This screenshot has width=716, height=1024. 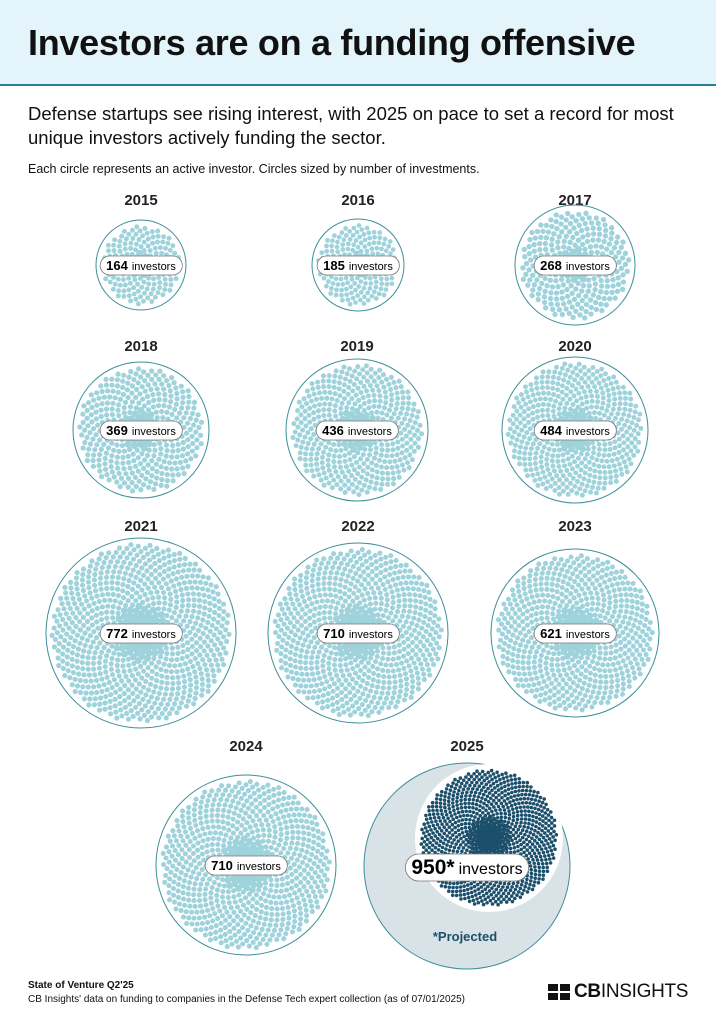 What do you see at coordinates (141, 265) in the screenshot?
I see `investor-count-text: 164 investors` at bounding box center [141, 265].